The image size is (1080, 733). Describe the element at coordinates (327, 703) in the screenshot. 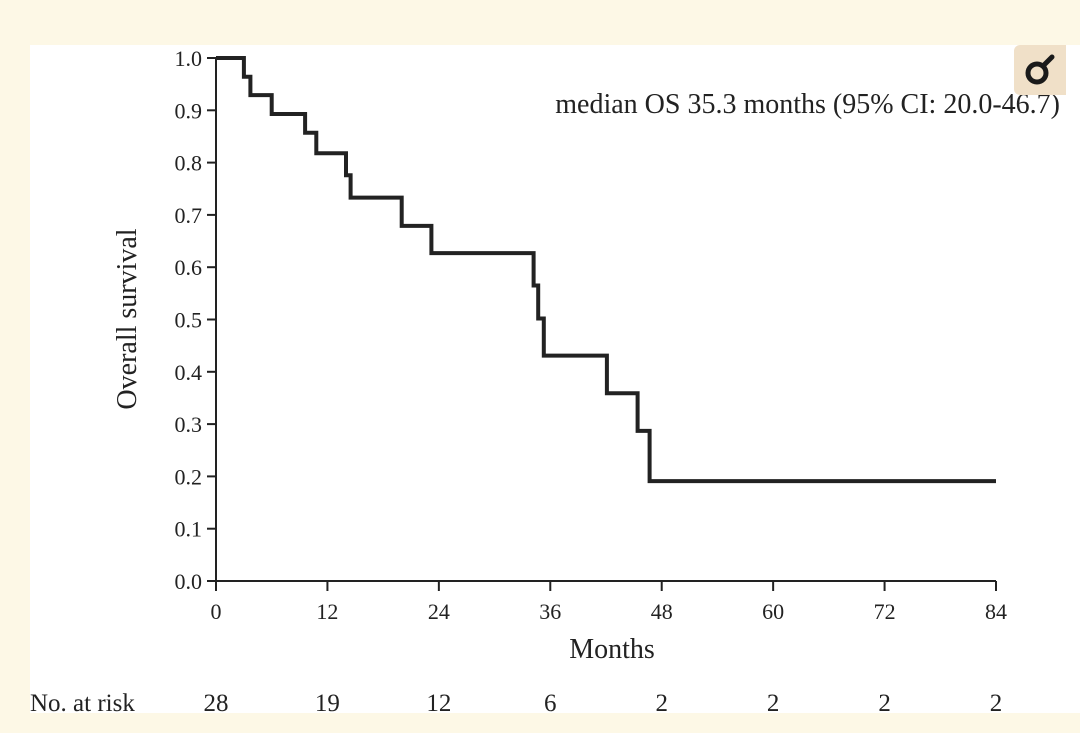

I see `risk-count: 19` at that location.